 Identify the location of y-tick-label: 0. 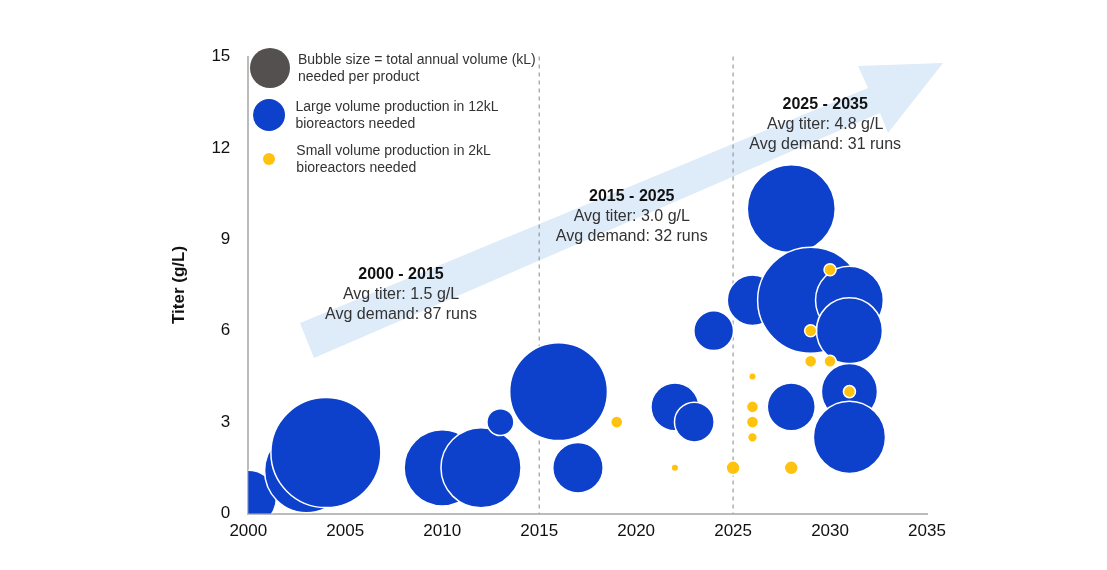
(225, 513).